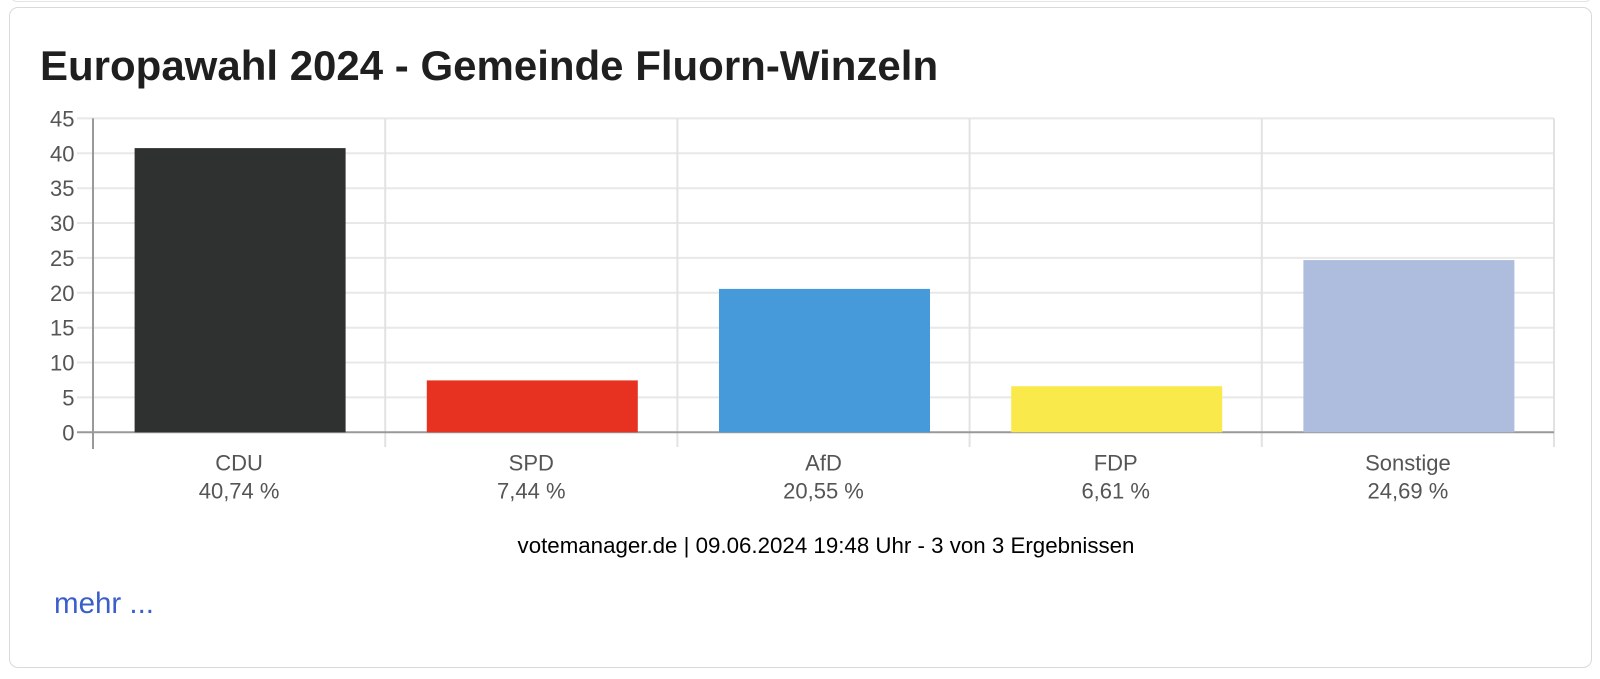 This screenshot has height=679, width=1600. What do you see at coordinates (62, 293) in the screenshot?
I see `svg-text: 20` at bounding box center [62, 293].